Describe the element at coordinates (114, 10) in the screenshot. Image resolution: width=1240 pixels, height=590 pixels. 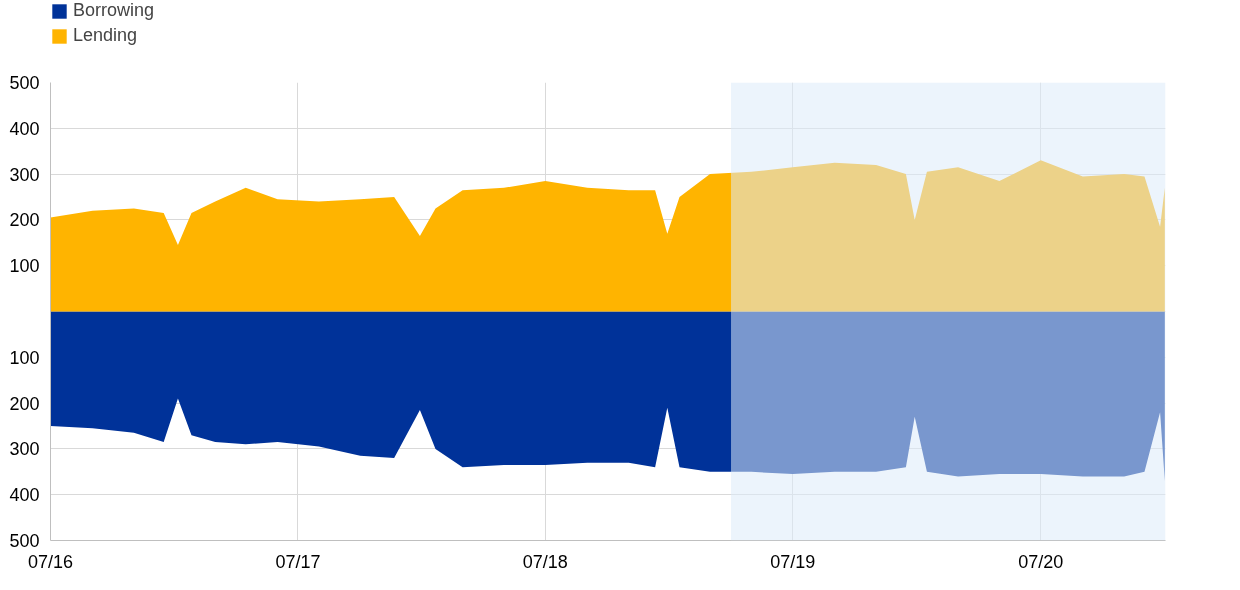
I see `legend-label: Borrowing` at that location.